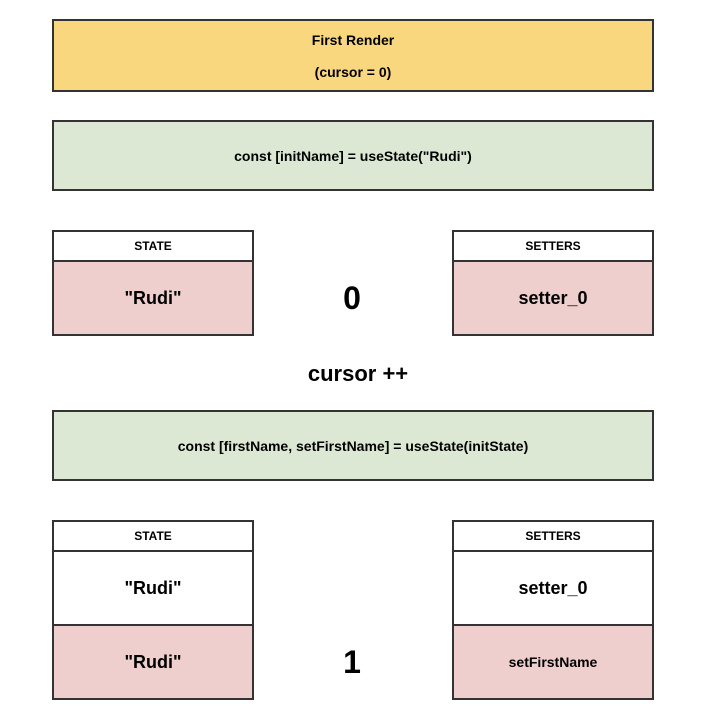  I want to click on cursor-index-1: 1, so click(352, 661).